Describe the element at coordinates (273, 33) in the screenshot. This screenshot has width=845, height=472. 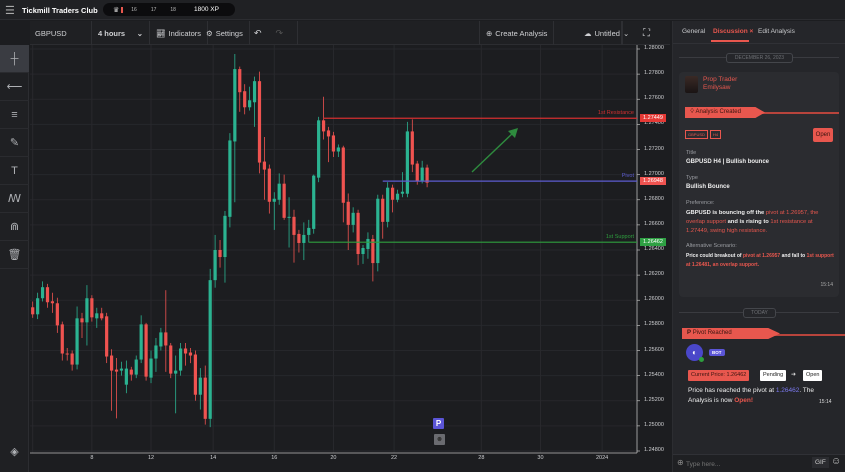
I see `history-controls: ↶ ↷` at that location.